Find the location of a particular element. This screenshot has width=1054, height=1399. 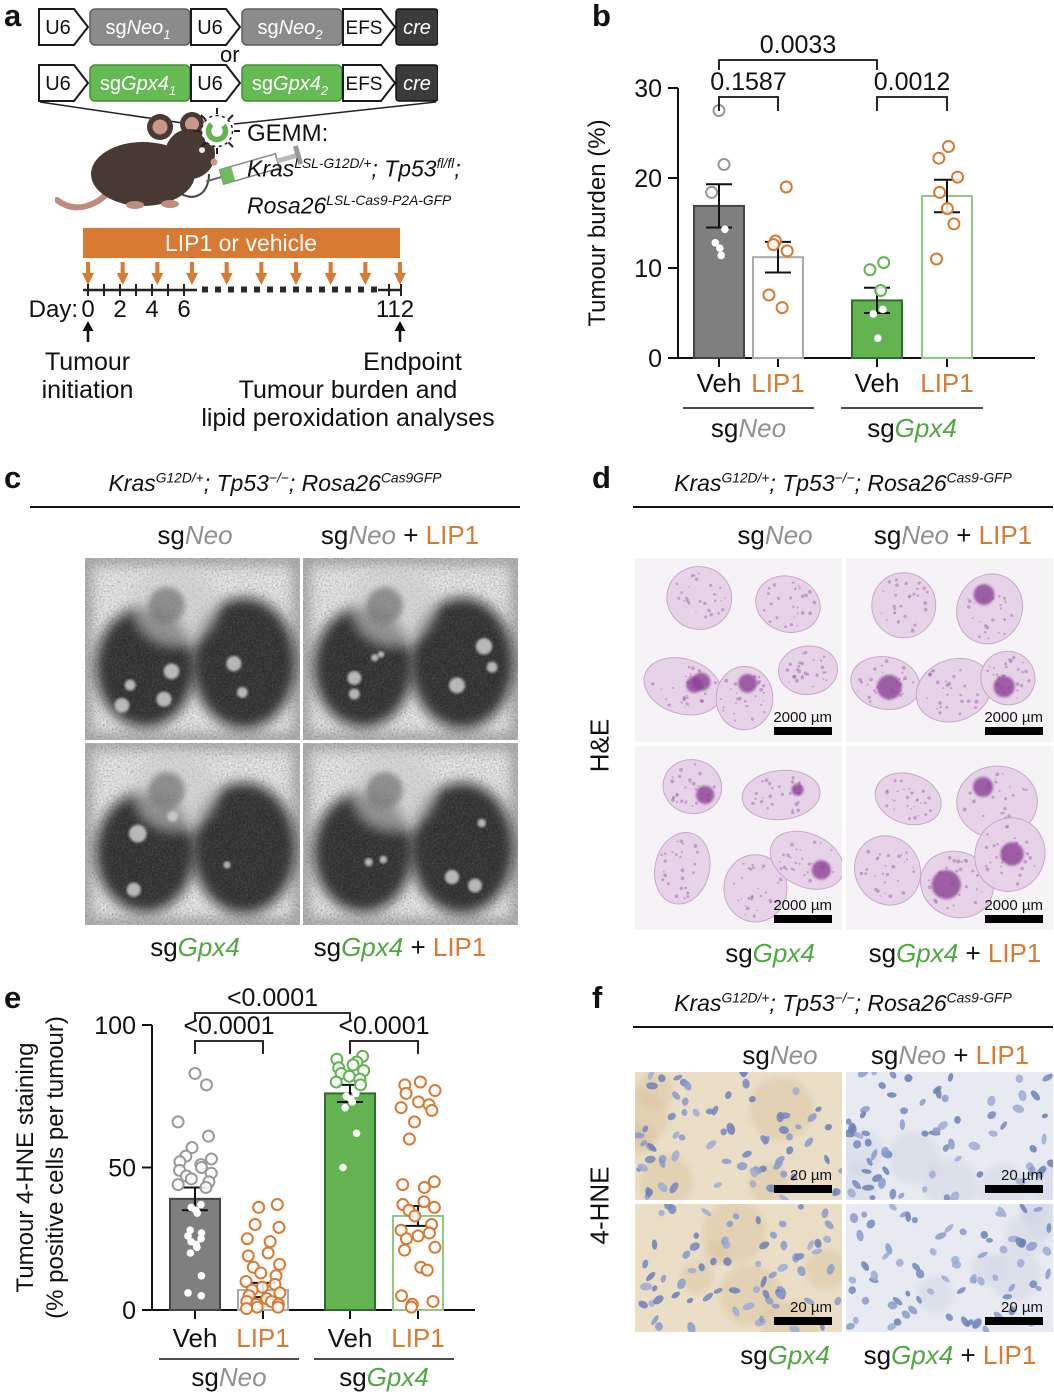

efs-label: EFS is located at coordinates (364, 28).